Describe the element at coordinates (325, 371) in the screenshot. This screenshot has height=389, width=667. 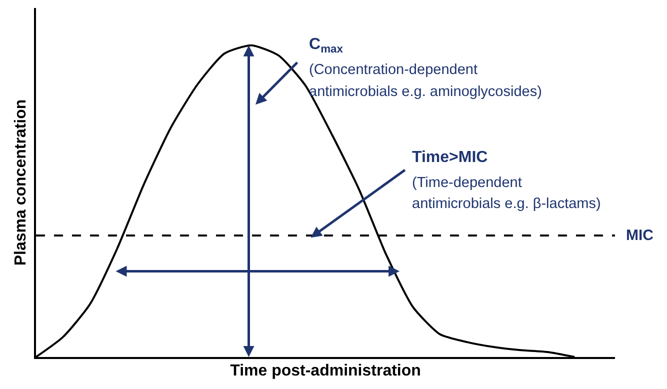
I see `x-axis-title: Time post-administration` at that location.